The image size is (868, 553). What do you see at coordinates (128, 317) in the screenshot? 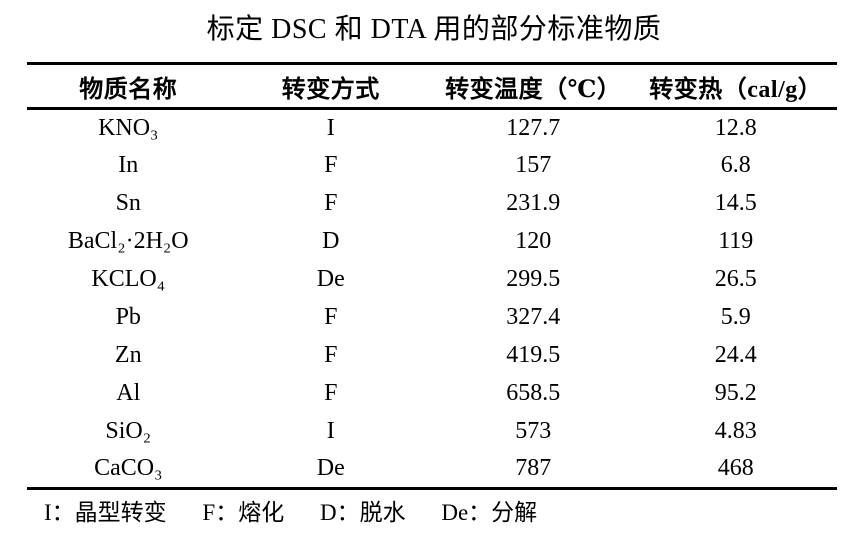
I see `cell-substance: Pb` at bounding box center [128, 317].